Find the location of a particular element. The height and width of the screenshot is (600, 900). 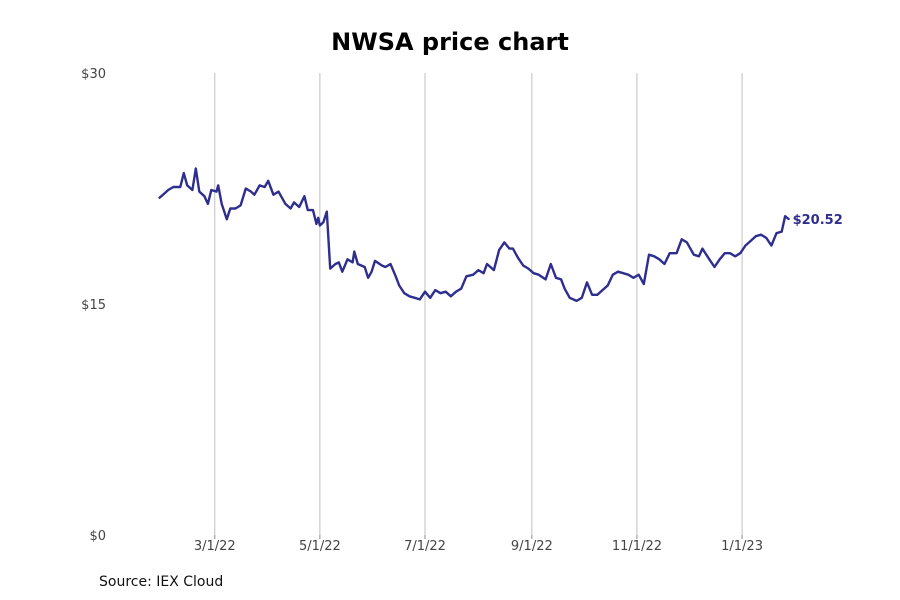

last-price-label: $20.52 is located at coordinates (818, 220).